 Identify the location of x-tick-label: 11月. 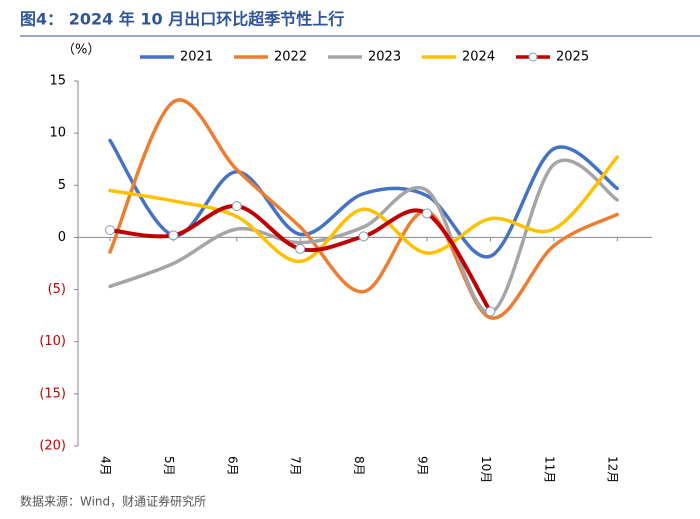
(549, 469).